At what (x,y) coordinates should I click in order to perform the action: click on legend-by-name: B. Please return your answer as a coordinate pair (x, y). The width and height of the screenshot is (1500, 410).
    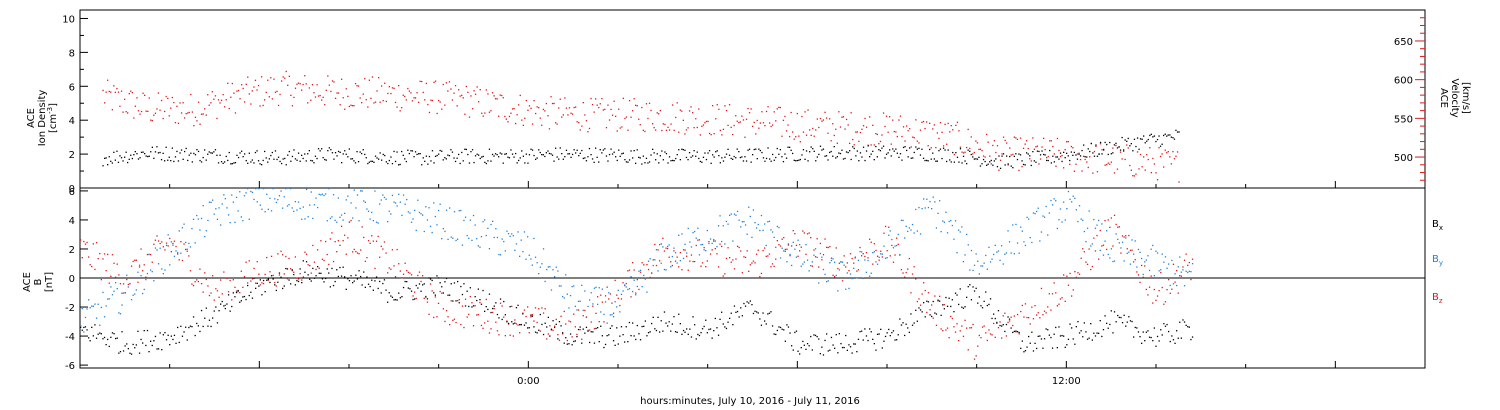
    Looking at the image, I should click on (1435, 259).